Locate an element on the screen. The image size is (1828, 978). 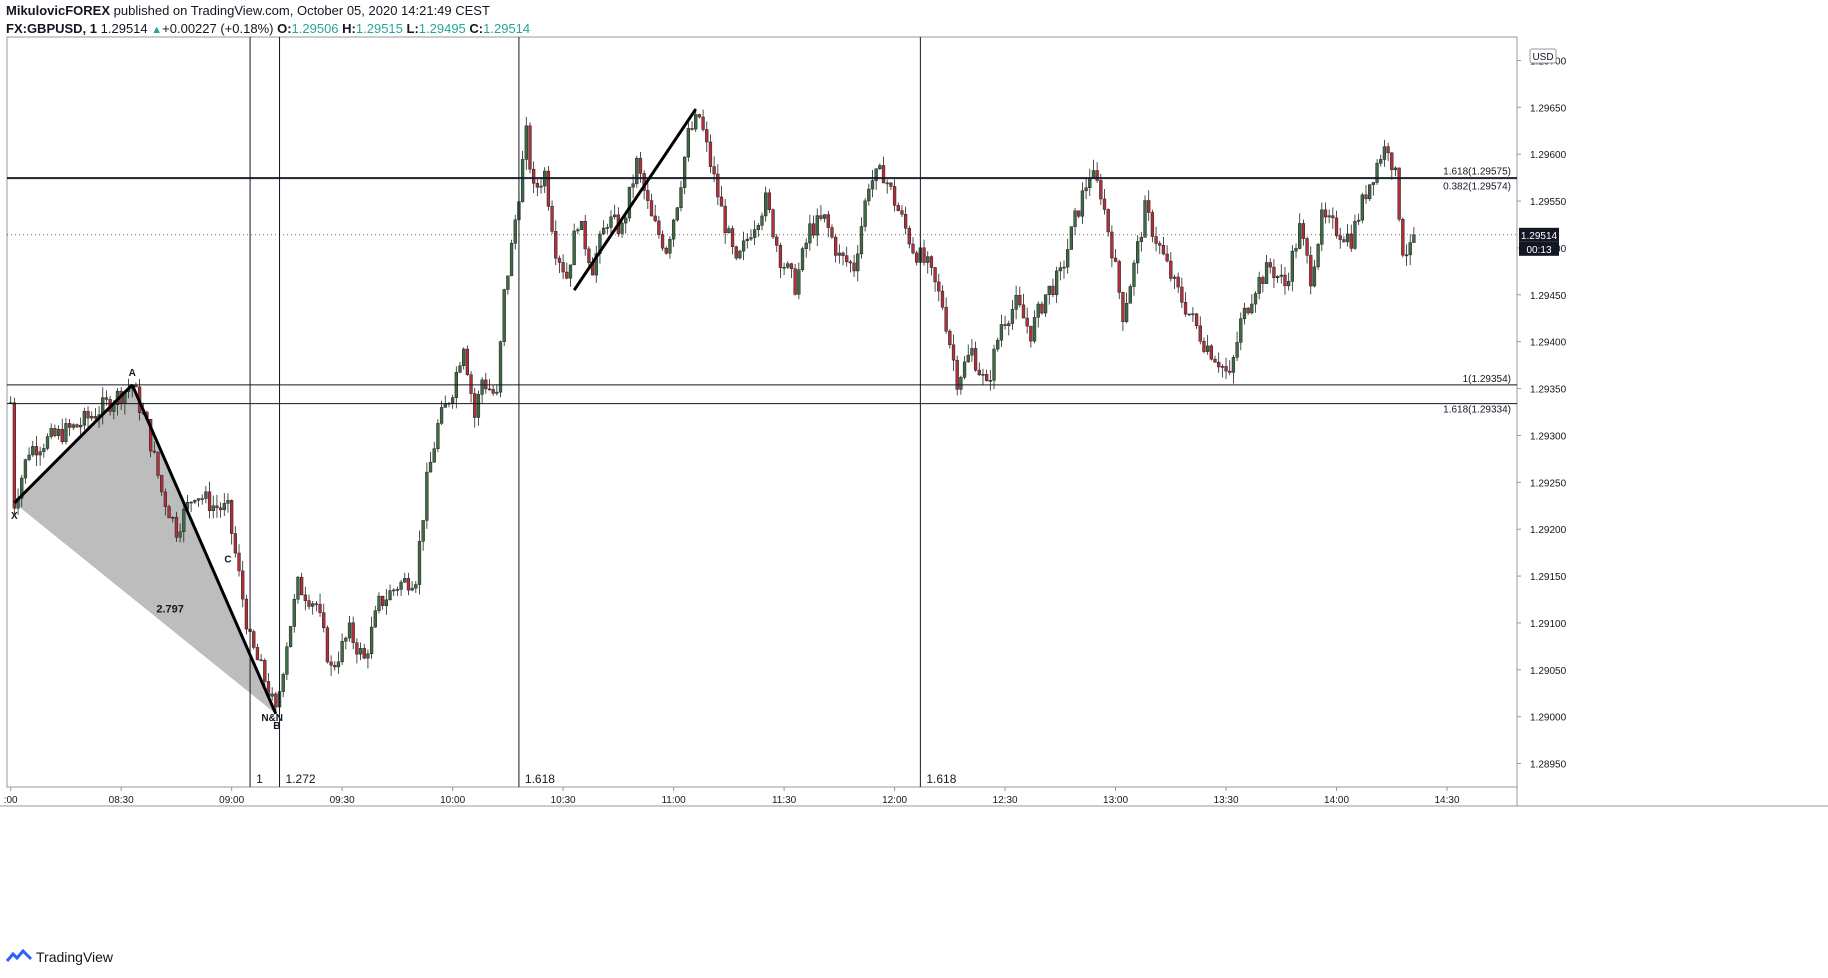
fib-level-label: 1.618(1.29334) is located at coordinates (1477, 410).